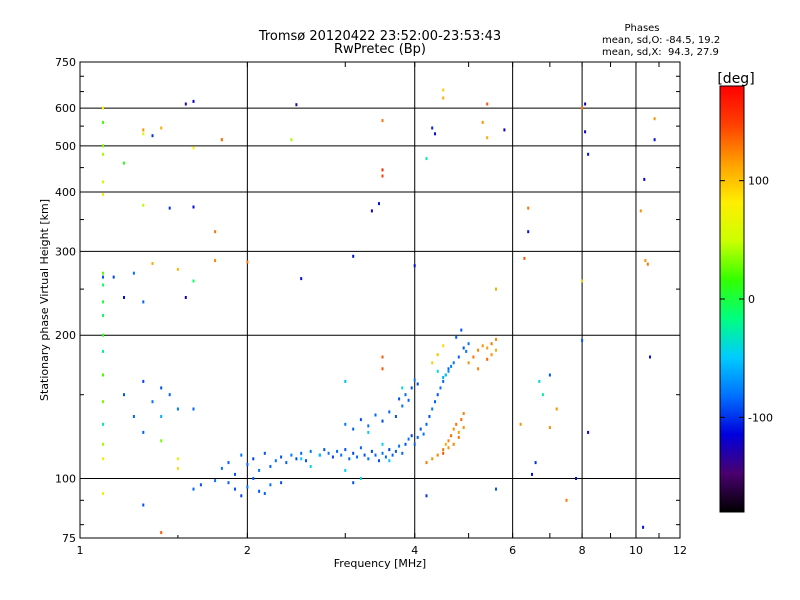 The height and width of the screenshot is (600, 800). What do you see at coordinates (751, 299) in the screenshot?
I see `colorbar-tick-label: 0` at bounding box center [751, 299].